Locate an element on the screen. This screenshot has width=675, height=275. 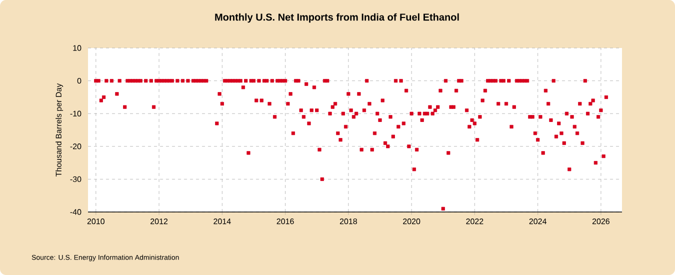
x-tick-label: 2010 is located at coordinates (95, 221).